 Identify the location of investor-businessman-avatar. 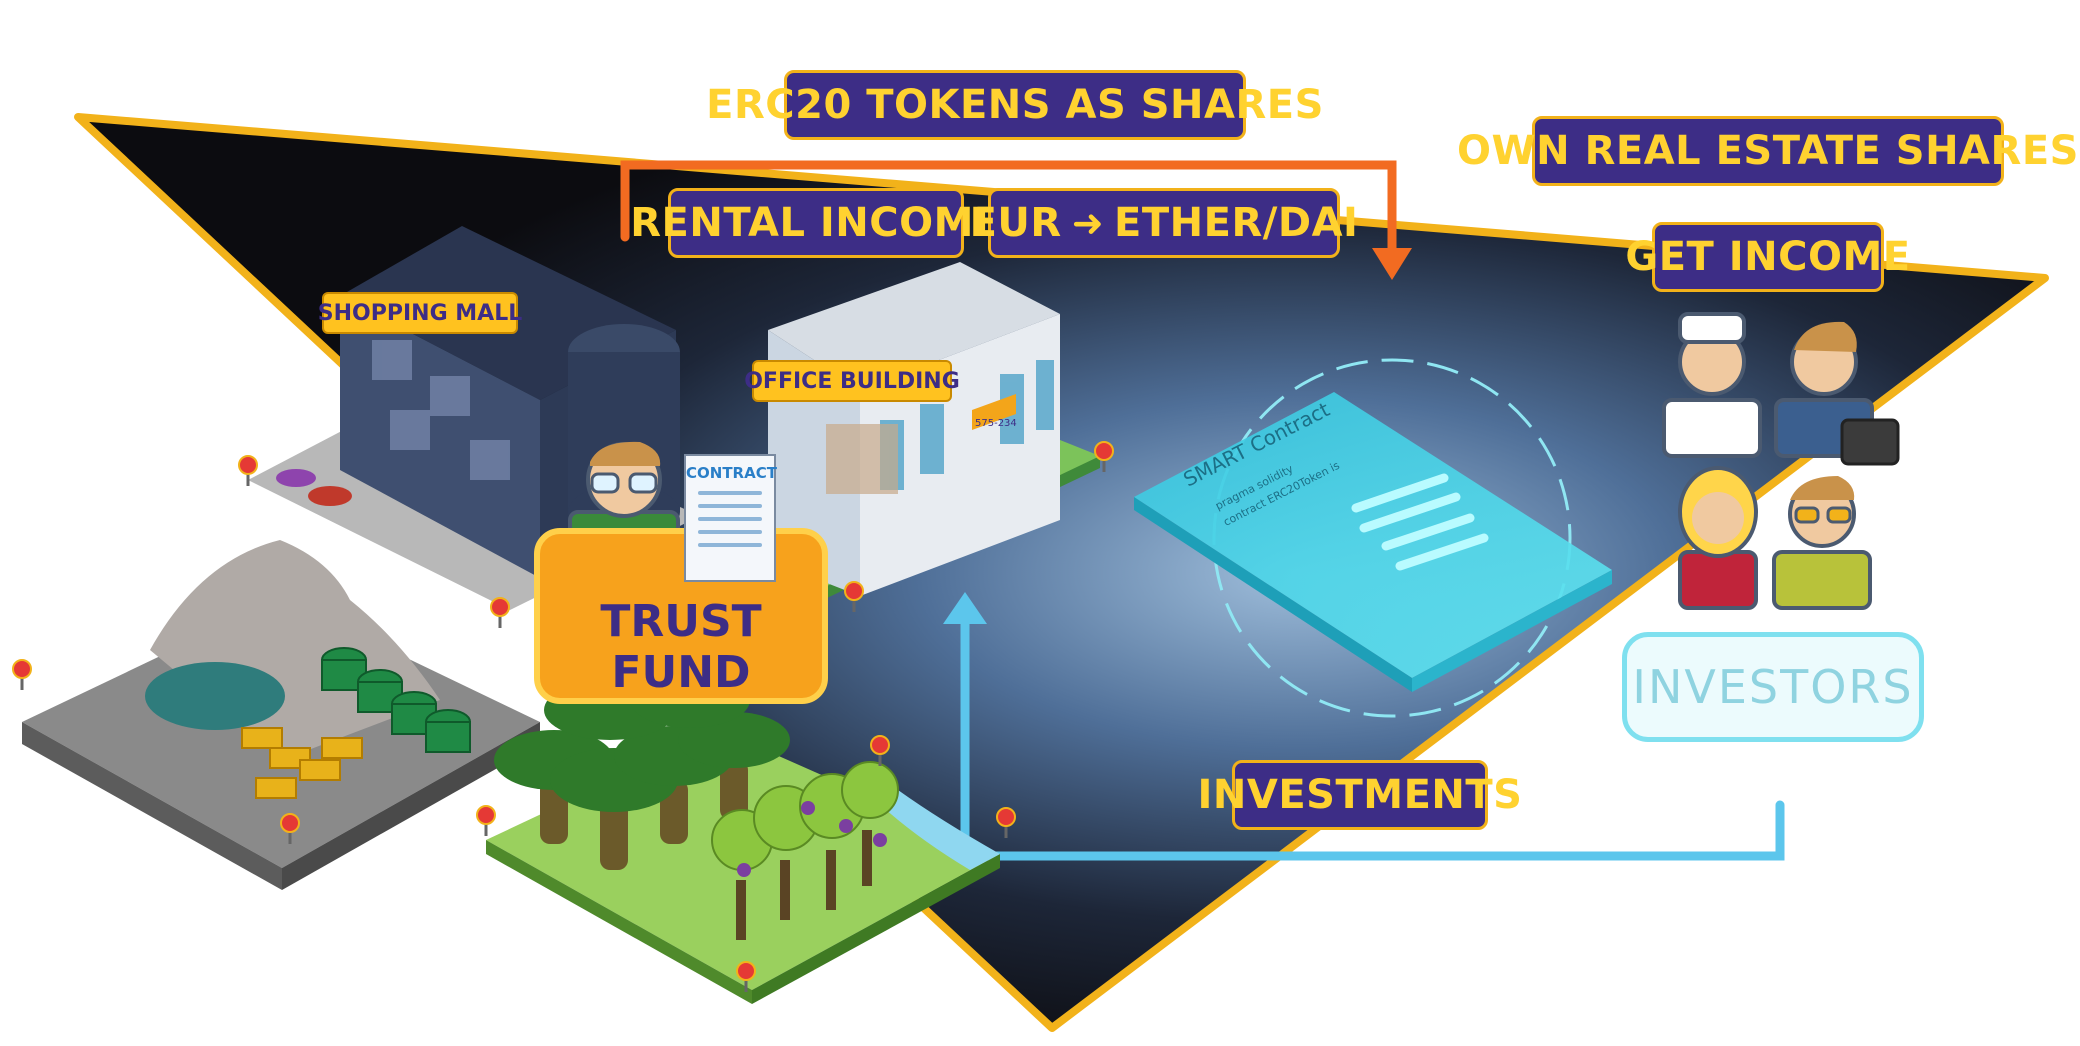
(1837, 393).